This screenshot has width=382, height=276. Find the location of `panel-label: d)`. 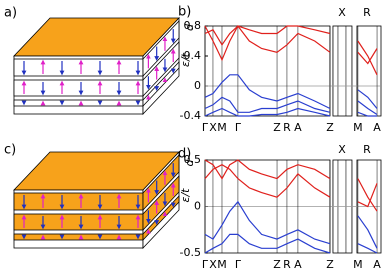

panel-label: d) is located at coordinates (184, 154).